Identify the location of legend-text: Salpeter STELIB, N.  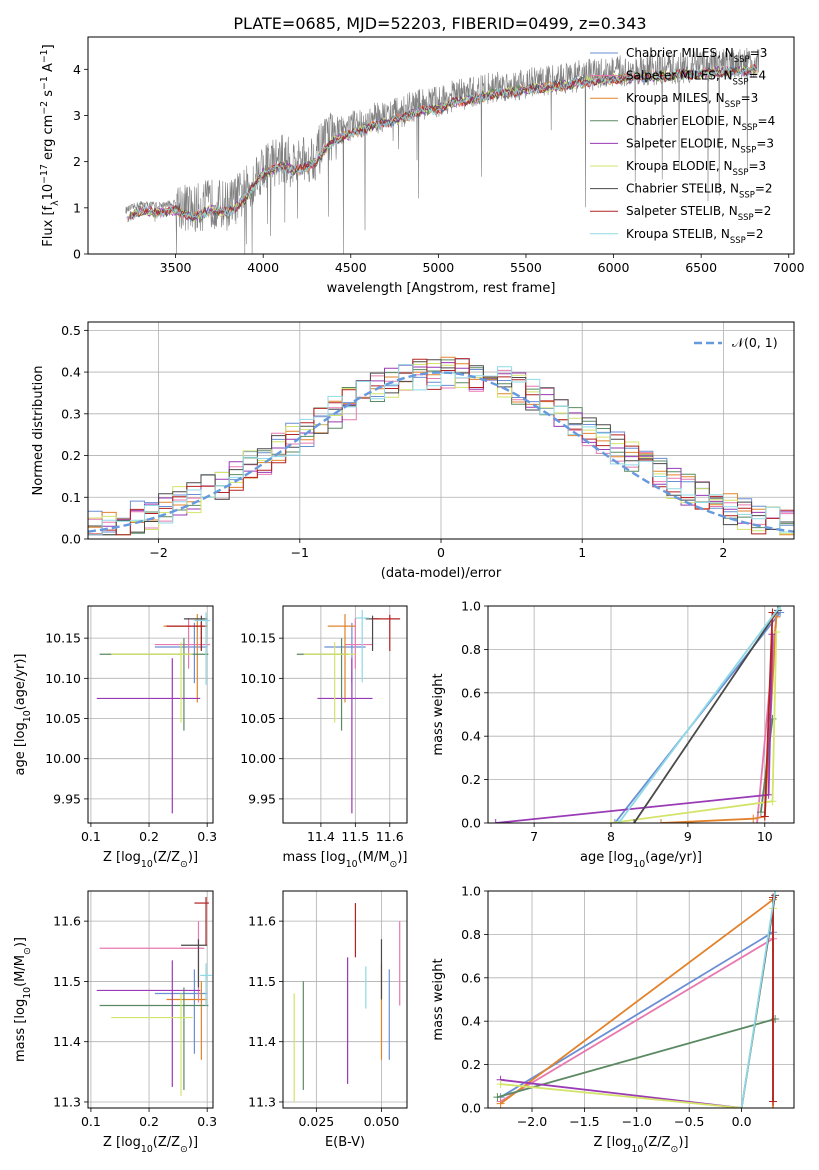
(682, 211).